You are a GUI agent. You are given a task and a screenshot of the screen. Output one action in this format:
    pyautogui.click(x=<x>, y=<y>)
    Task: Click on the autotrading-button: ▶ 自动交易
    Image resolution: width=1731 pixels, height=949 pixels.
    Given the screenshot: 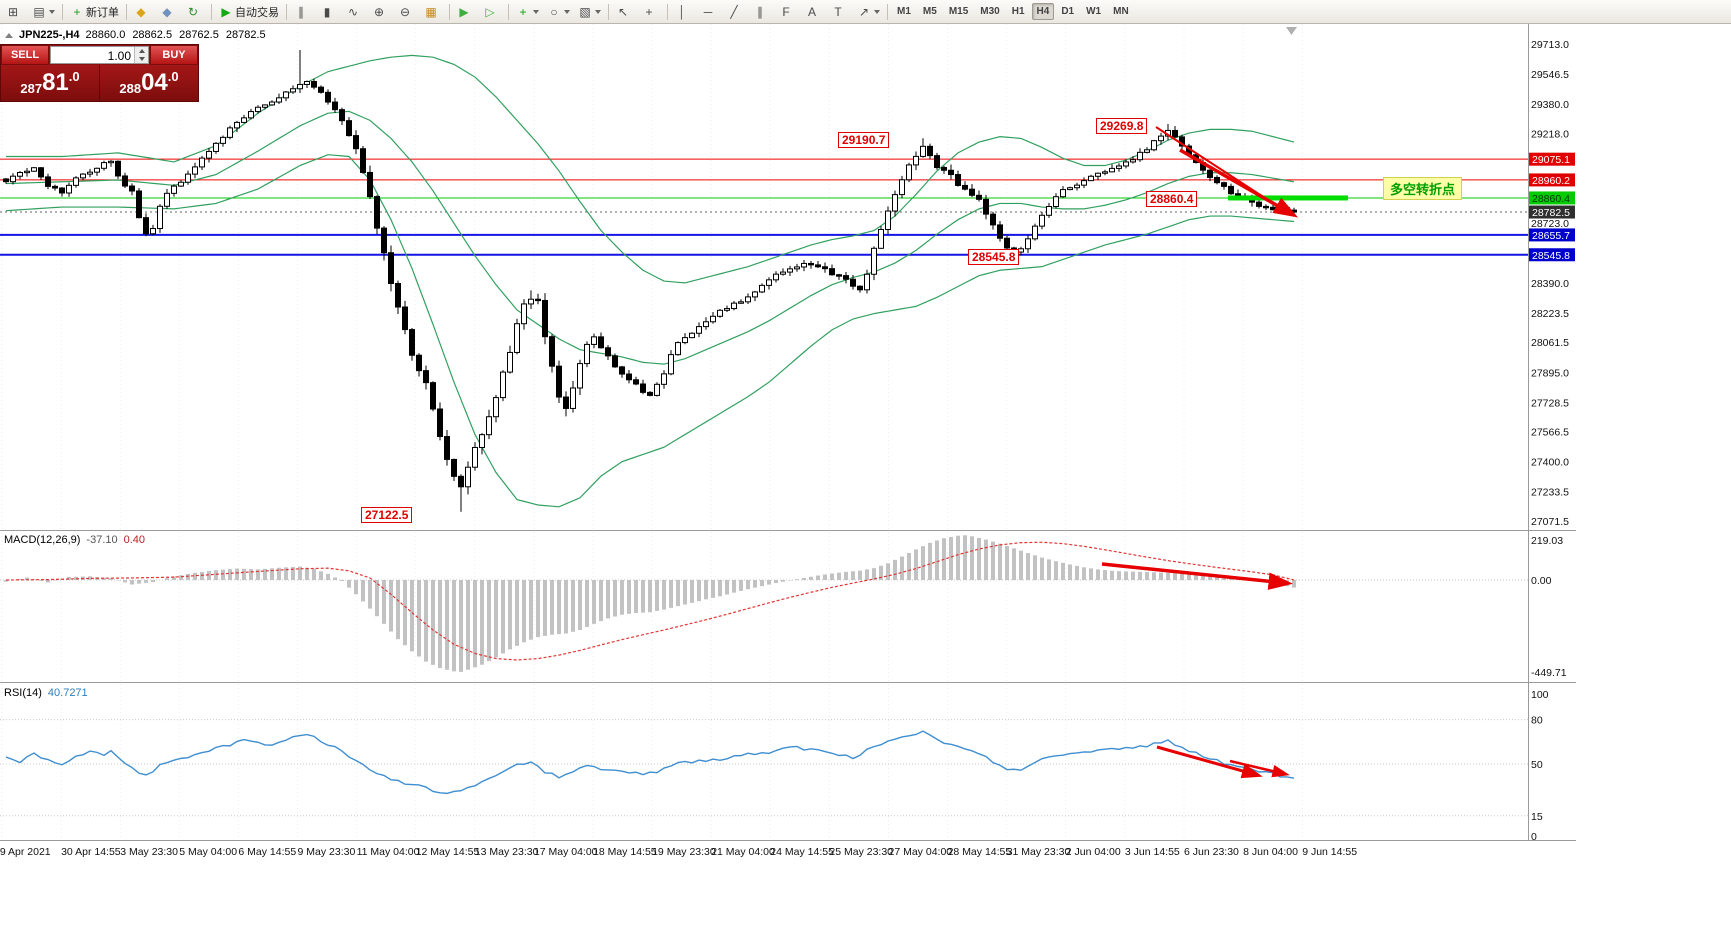 What is the action you would take?
    pyautogui.click(x=249, y=12)
    